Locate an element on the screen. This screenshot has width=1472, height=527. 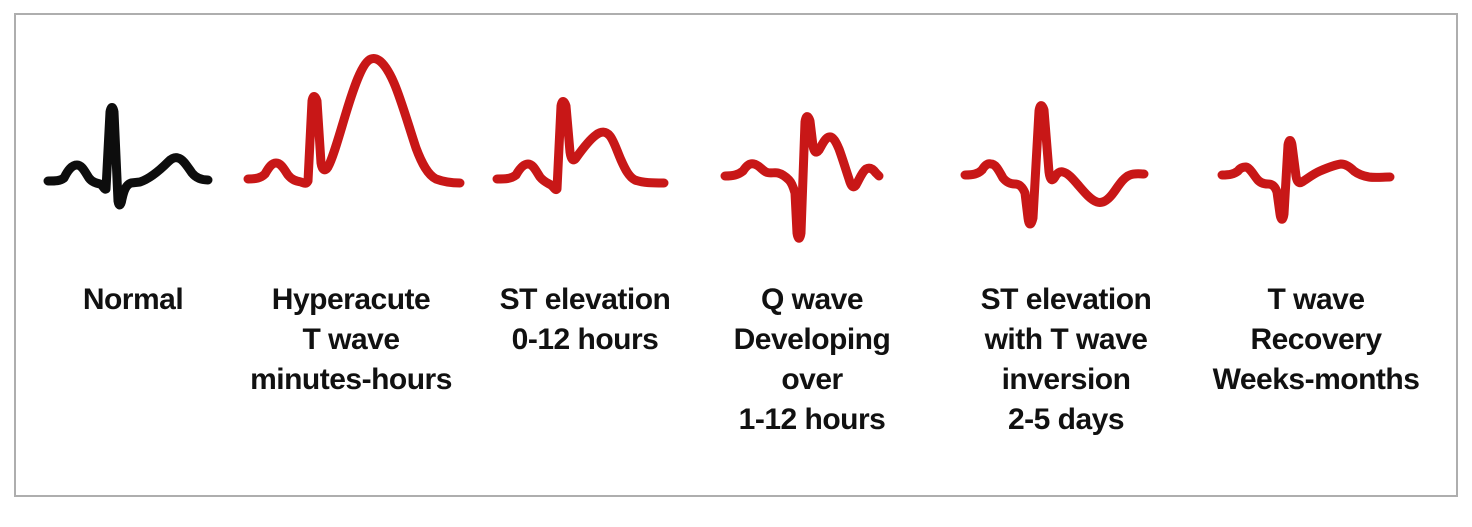
stage-label-hyperacute-t-wave: Hyperacute T wave minutes-hours is located at coordinates (351, 339).